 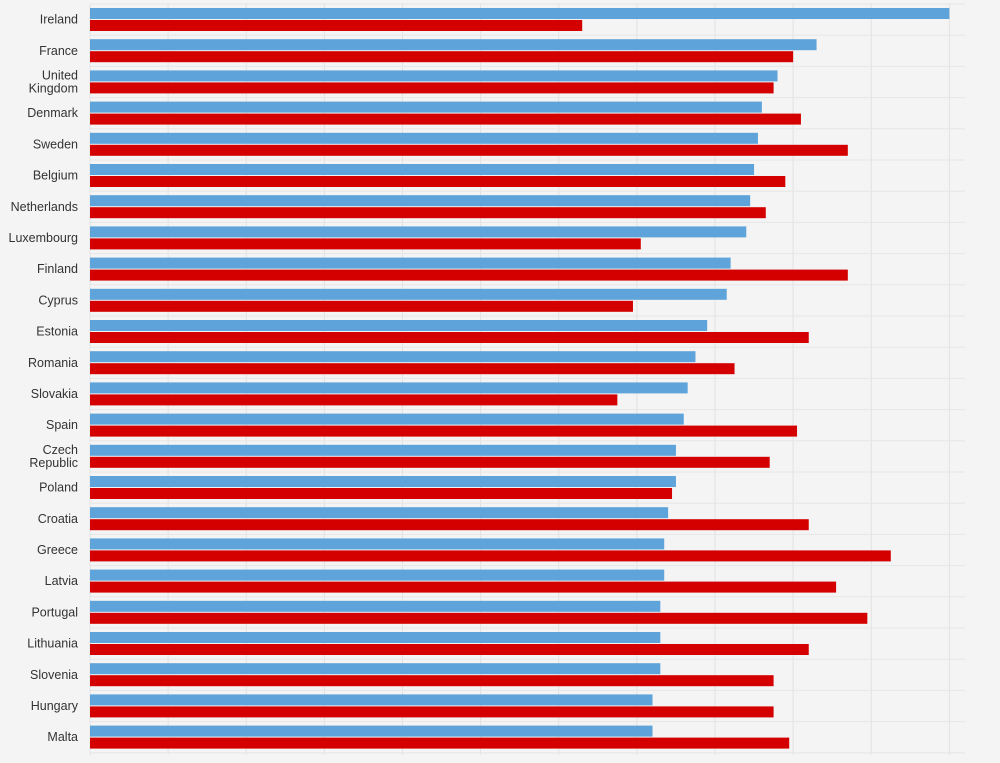 I want to click on category-label: United Kingdom, so click(x=53, y=82).